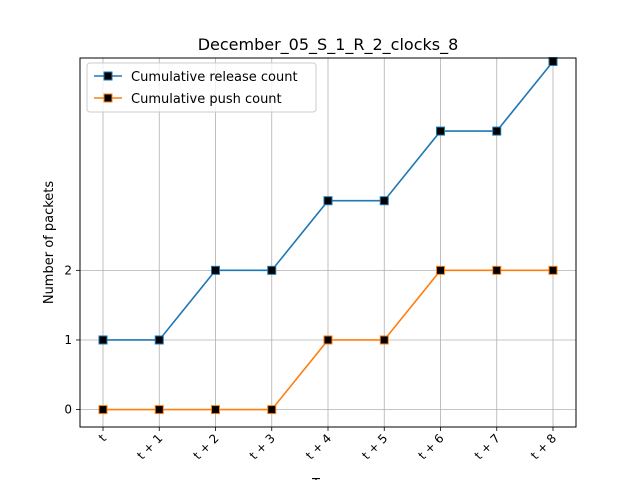 This screenshot has height=480, width=640. What do you see at coordinates (315, 478) in the screenshot?
I see `x-axis-label: T` at bounding box center [315, 478].